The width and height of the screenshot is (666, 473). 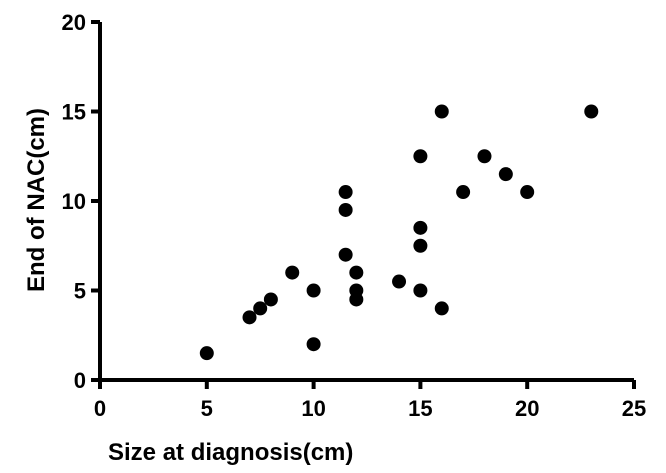 What do you see at coordinates (527, 408) in the screenshot?
I see `x-tick-label: 20` at bounding box center [527, 408].